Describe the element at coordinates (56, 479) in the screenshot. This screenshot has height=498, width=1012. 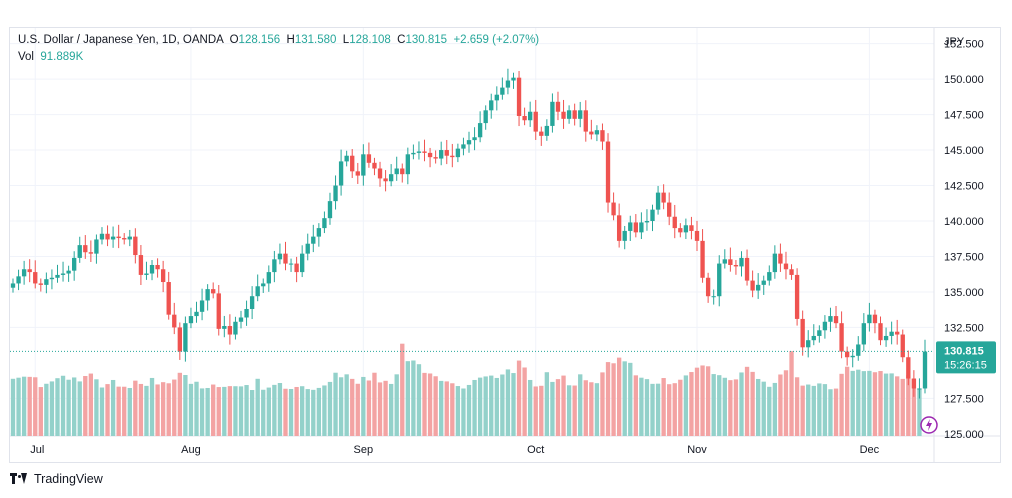
I see `tradingview-footer: TradingView` at that location.